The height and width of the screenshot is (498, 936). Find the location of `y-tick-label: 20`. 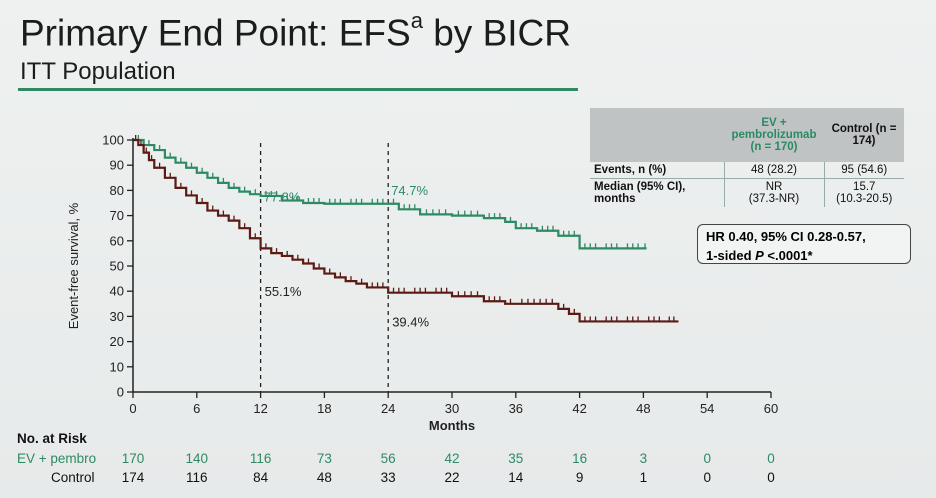

y-tick-label: 20 is located at coordinates (117, 341).